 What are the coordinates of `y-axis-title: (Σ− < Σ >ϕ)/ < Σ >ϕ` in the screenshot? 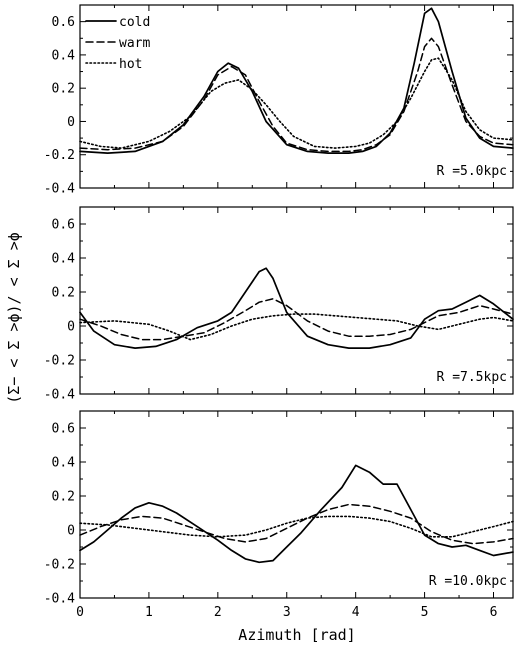 It's located at (14, 318).